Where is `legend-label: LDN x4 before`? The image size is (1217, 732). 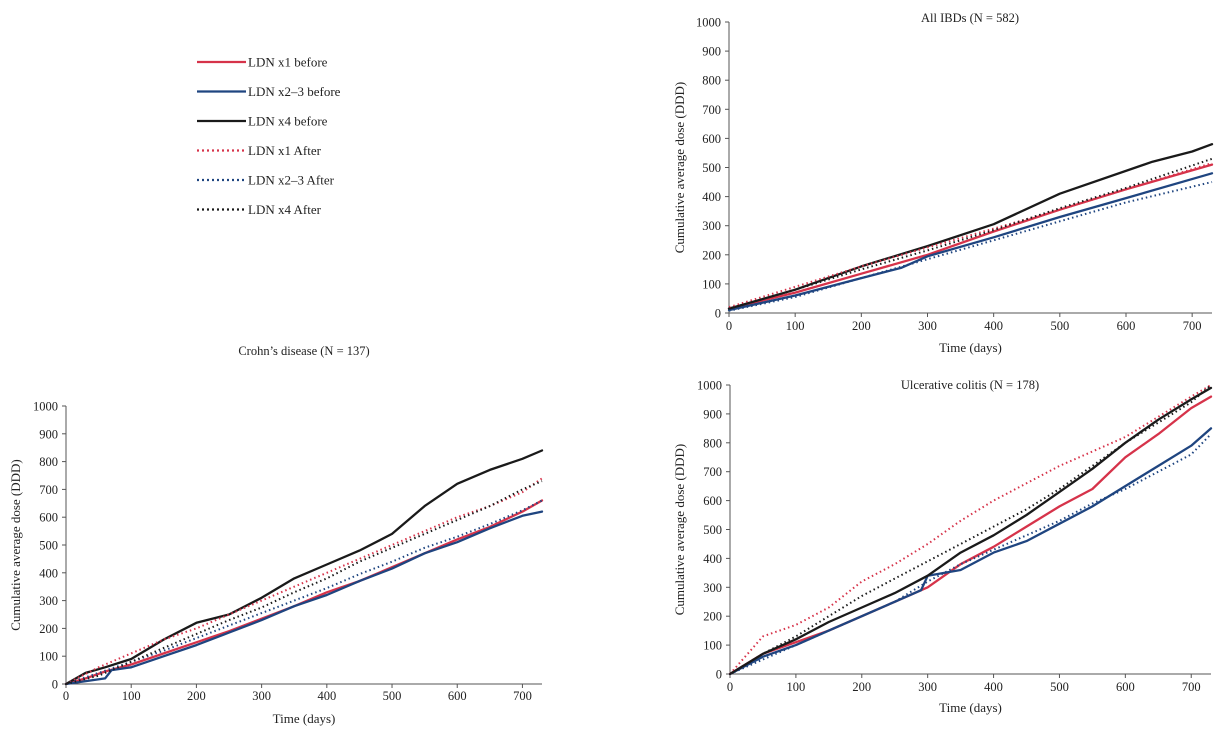 legend-label: LDN x4 before is located at coordinates (288, 121).